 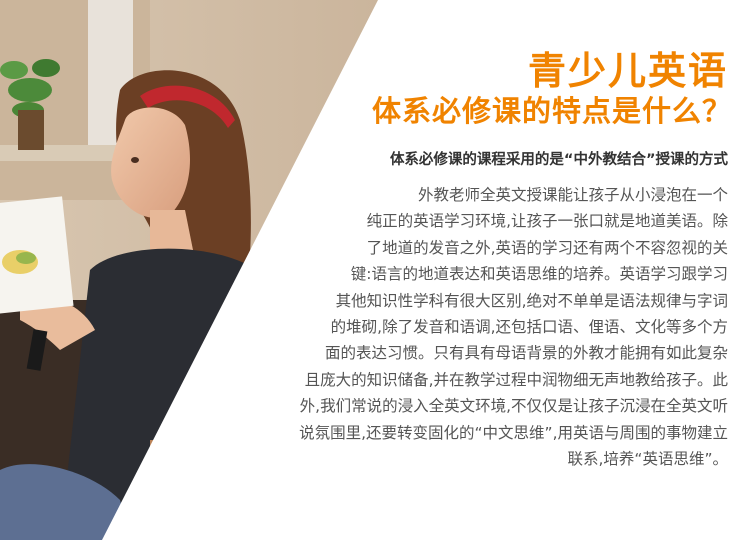 What do you see at coordinates (516, 379) in the screenshot?
I see `body-line: 且庞大的知识储备,并在教学过程中润物细无声地教给孩子。此` at bounding box center [516, 379].